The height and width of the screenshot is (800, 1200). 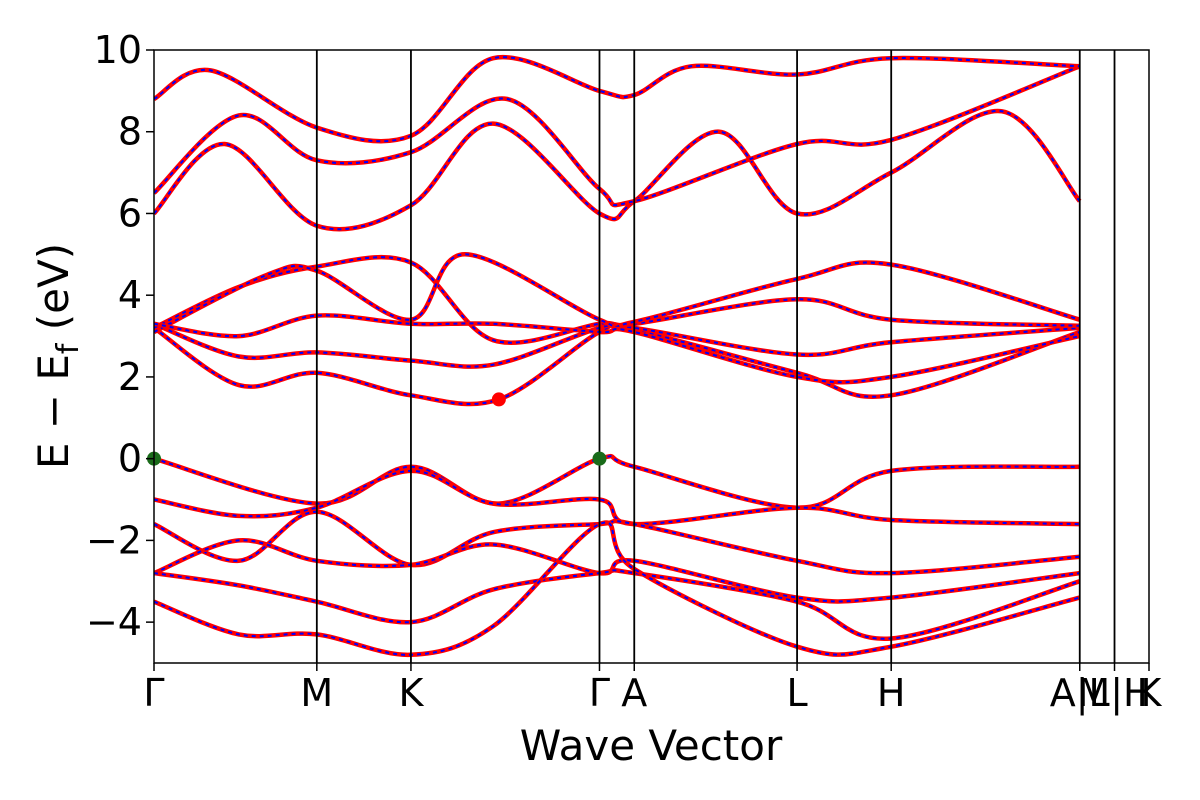 What do you see at coordinates (891, 693) in the screenshot?
I see `x-tick-label: H` at bounding box center [891, 693].